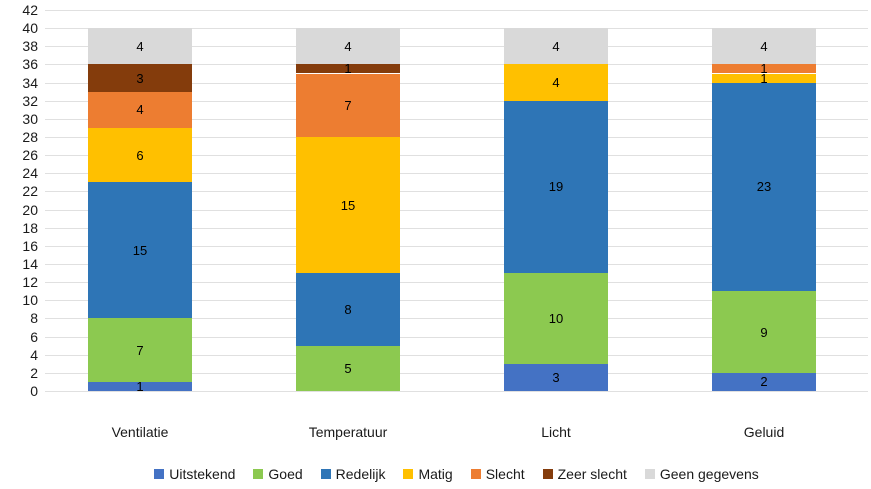  Describe the element at coordinates (30, 46) in the screenshot. I see `y-tick-label: 38` at that location.